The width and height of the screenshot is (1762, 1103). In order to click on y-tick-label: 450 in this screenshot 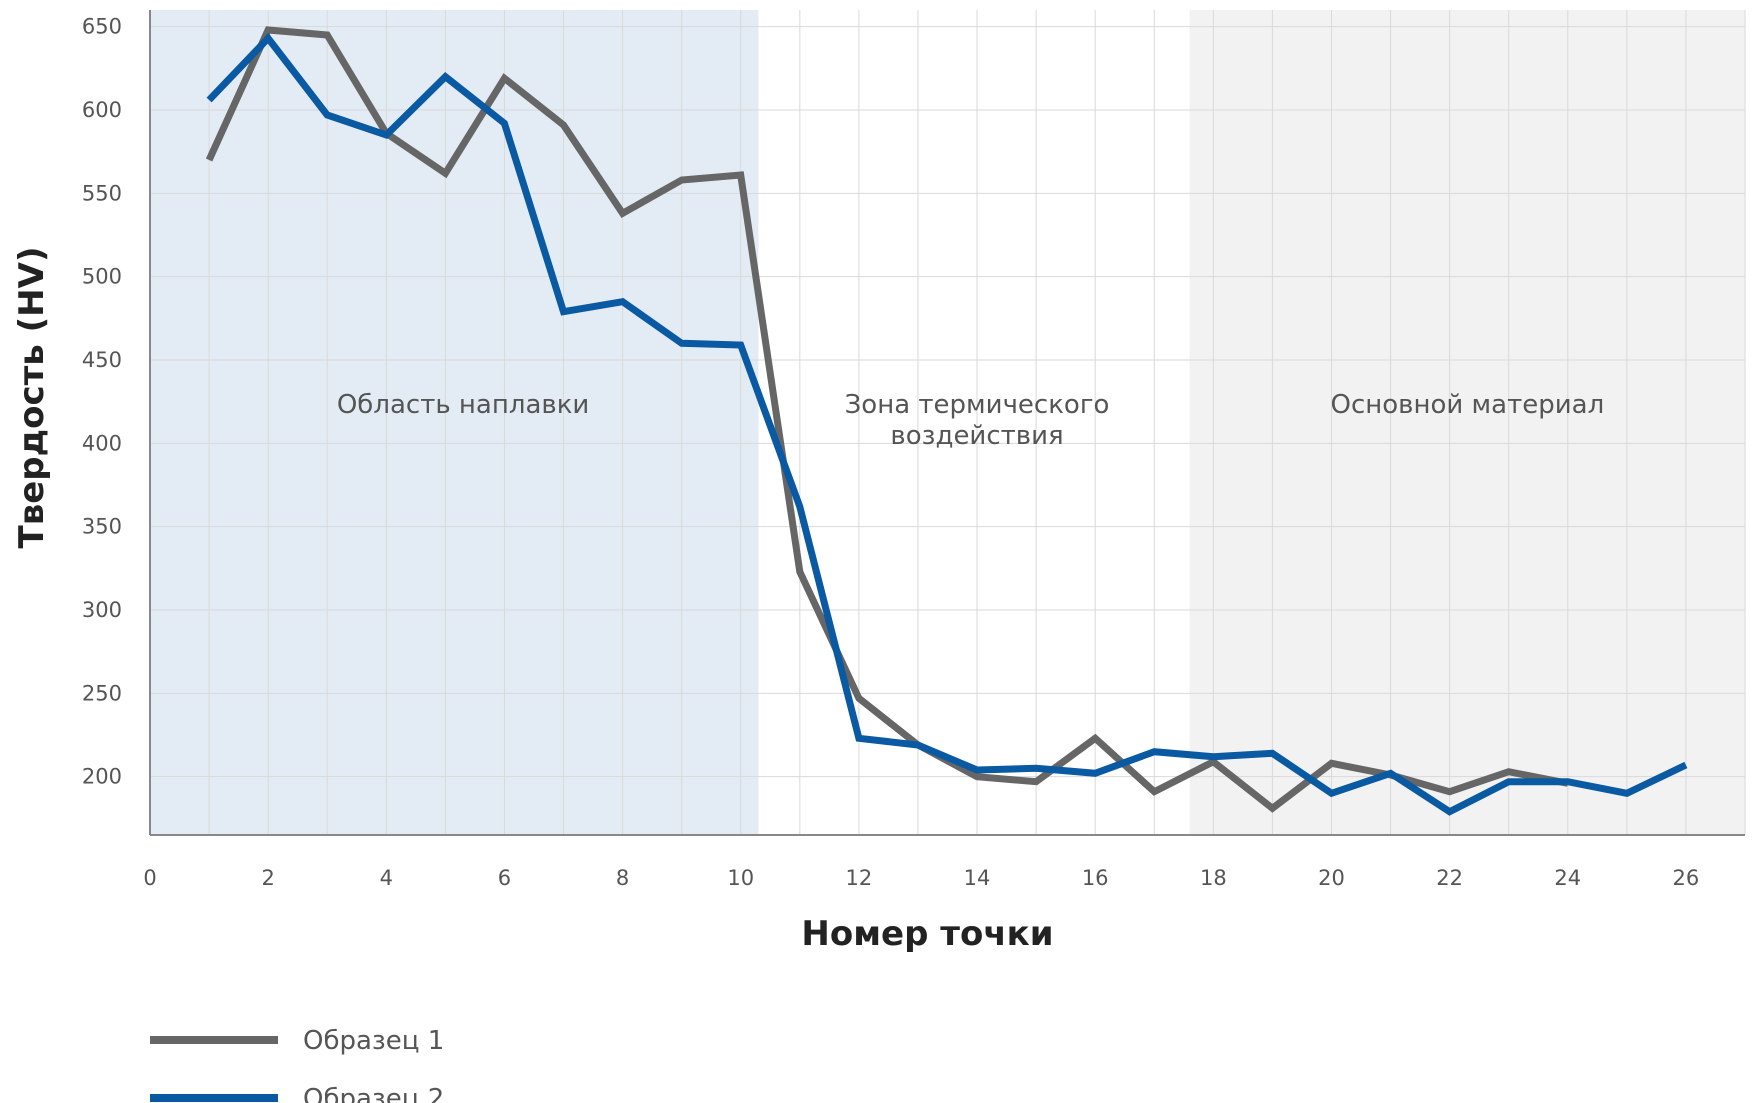, I will do `click(102, 360)`.